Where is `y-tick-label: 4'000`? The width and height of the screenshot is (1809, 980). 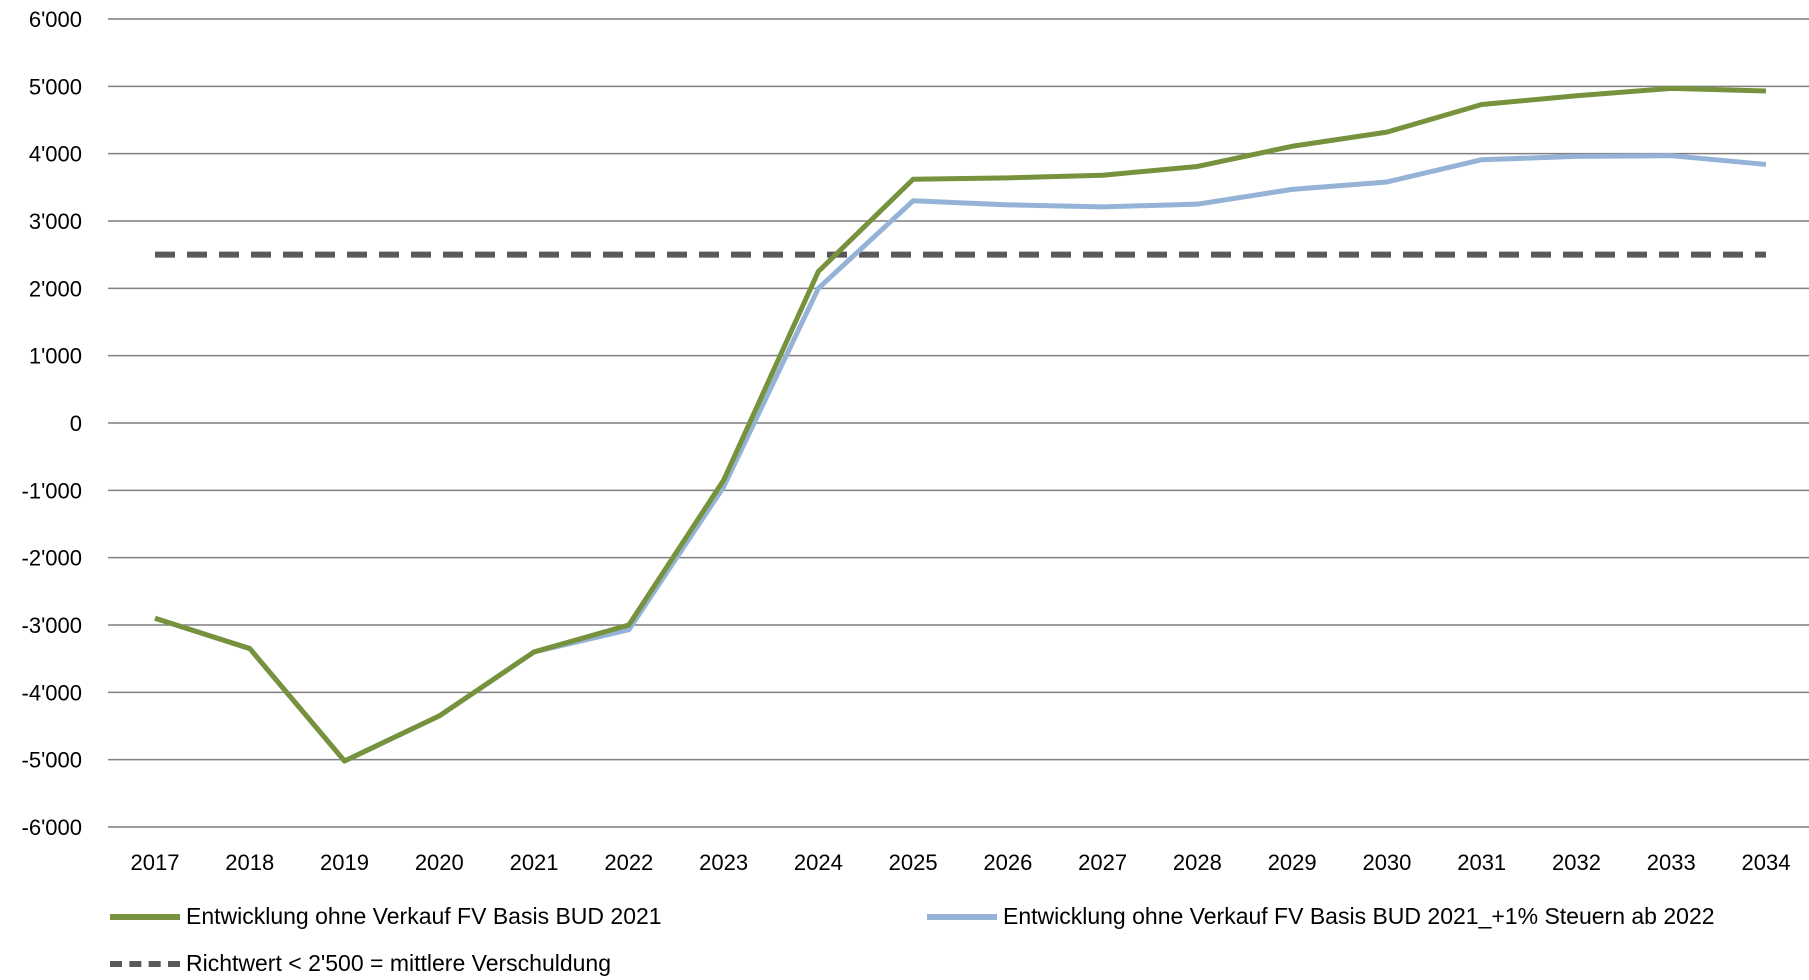
y-tick-label: 4'000 is located at coordinates (55, 154).